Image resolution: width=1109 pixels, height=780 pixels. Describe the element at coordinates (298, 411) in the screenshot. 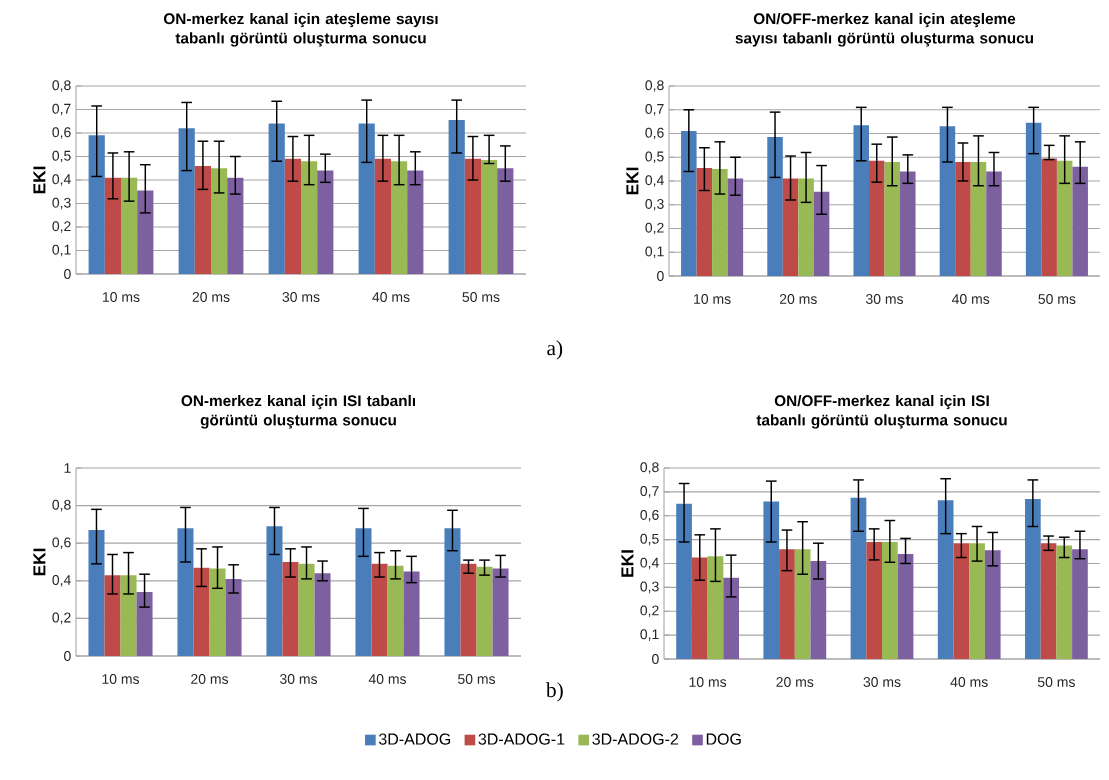

I see `chart-title: ON-merkez kanal için ISI tabanlı görüntü oluşturma sonucu` at that location.